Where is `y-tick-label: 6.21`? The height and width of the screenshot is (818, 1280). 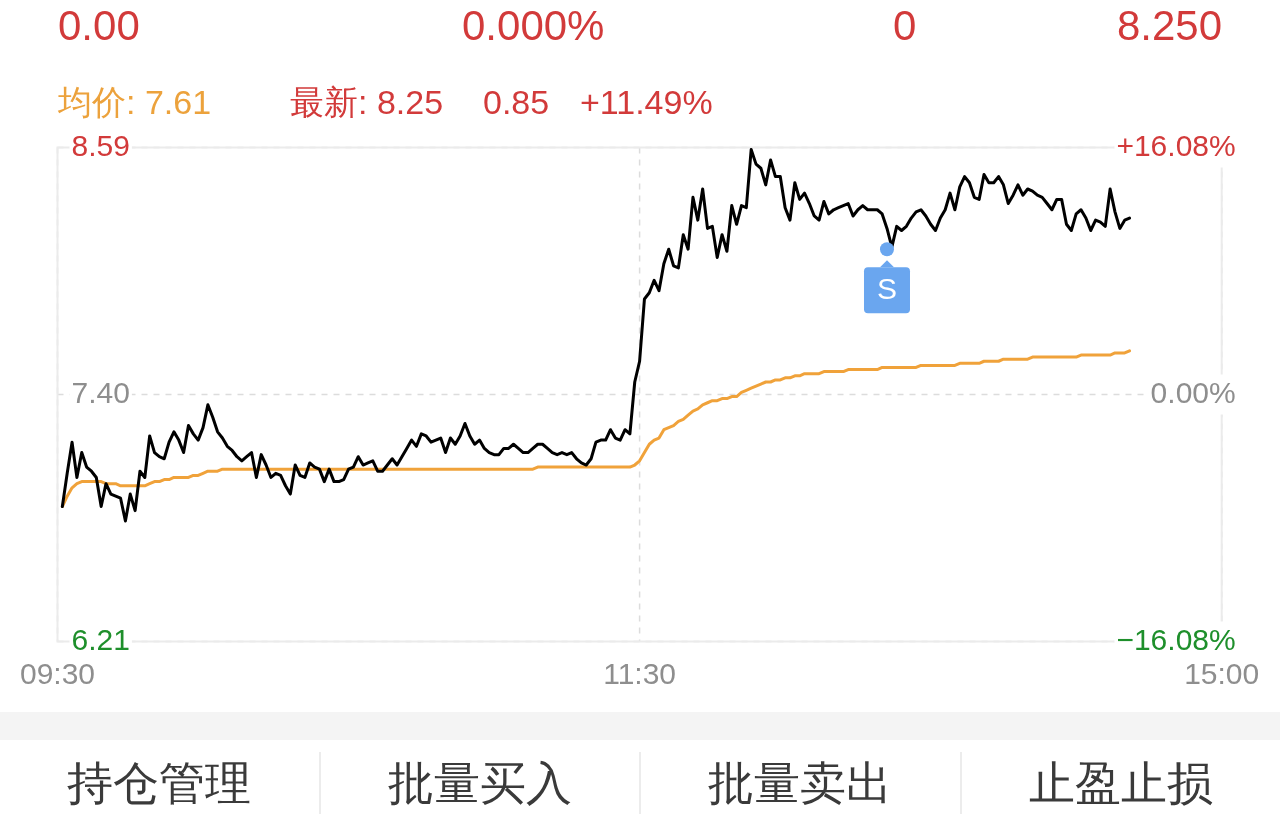
y-tick-label: 6.21 is located at coordinates (100, 639).